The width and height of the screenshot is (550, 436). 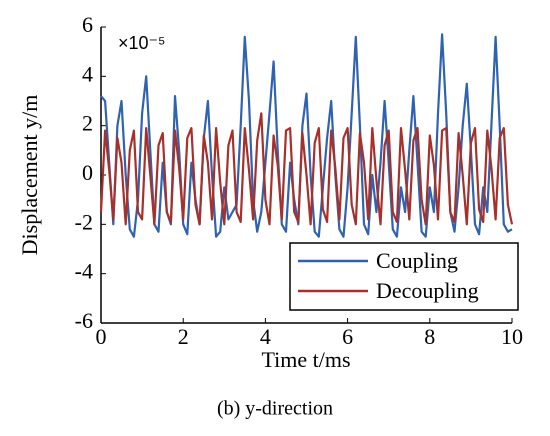 What do you see at coordinates (84, 221) in the screenshot?
I see `y-tick-label: -2` at bounding box center [84, 221].